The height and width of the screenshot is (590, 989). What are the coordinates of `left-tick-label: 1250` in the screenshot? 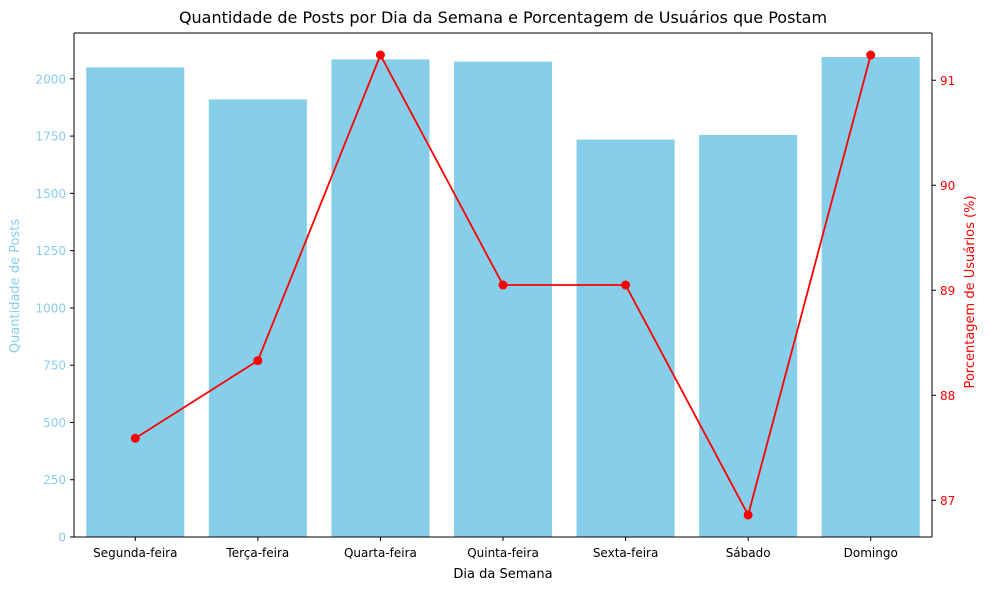 It's located at (50, 251).